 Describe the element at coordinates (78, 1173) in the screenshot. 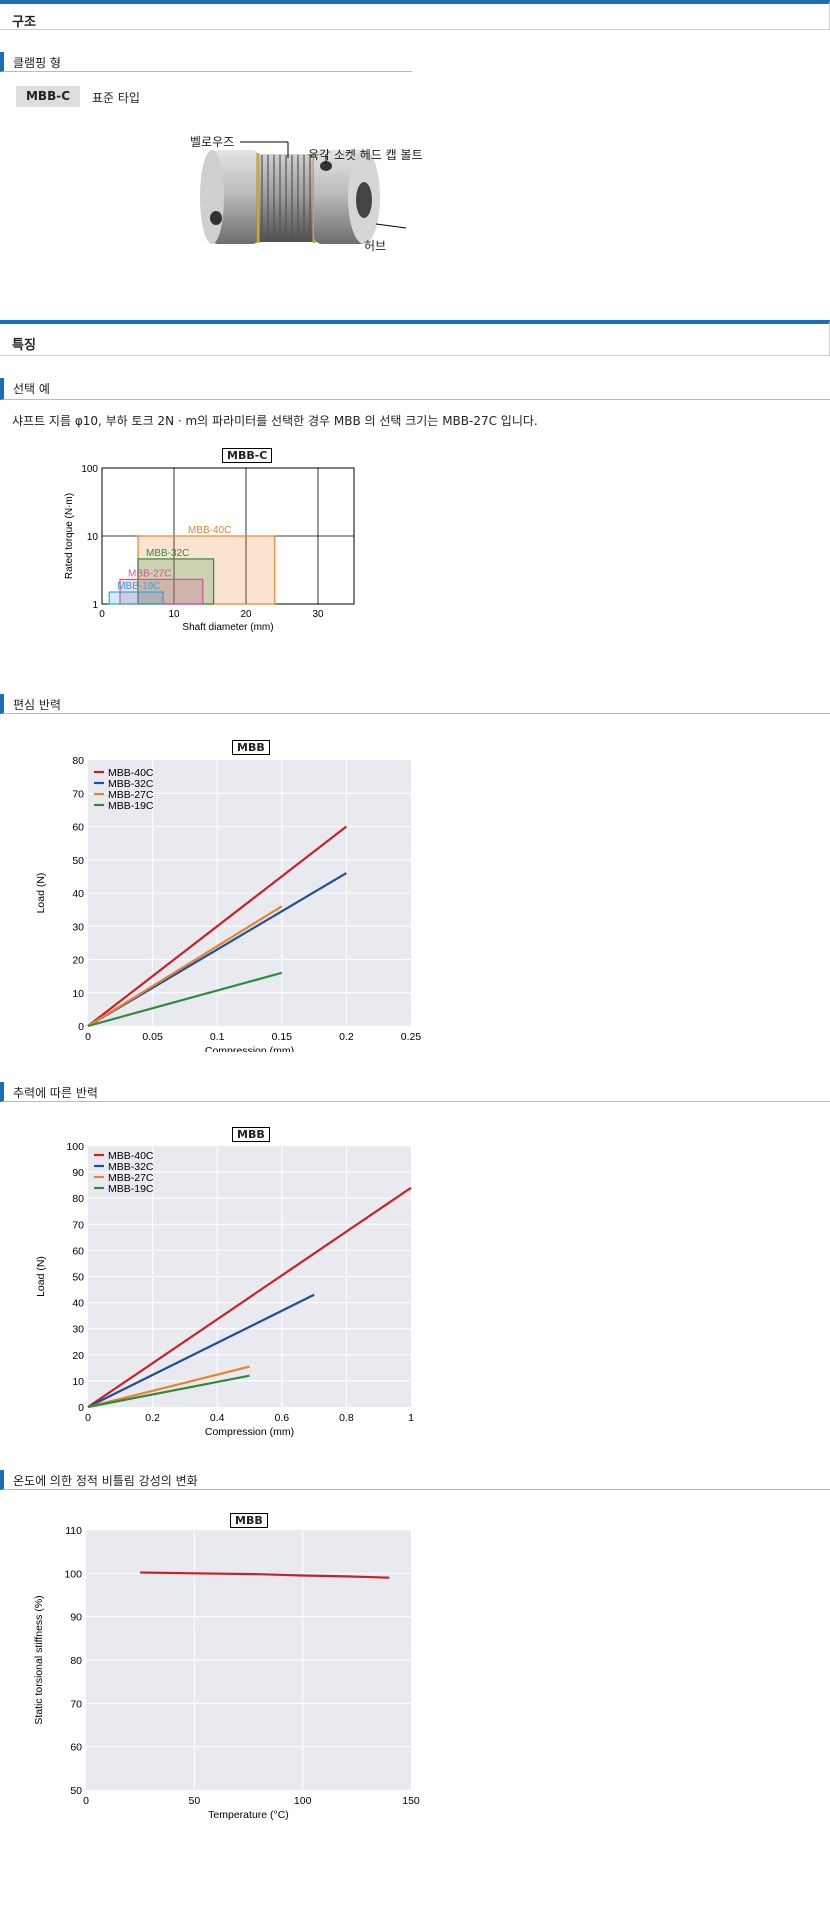

I see `y-tick-label-2: 90` at that location.